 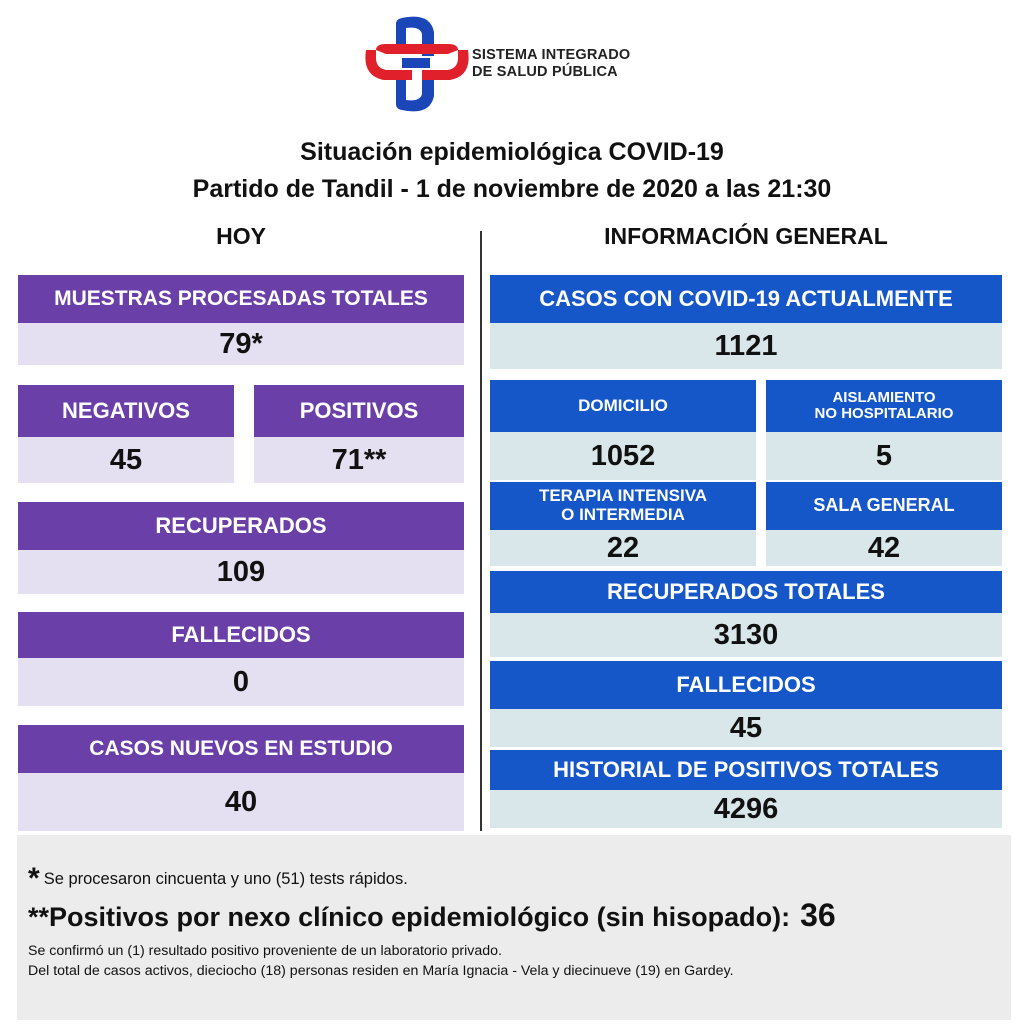 What do you see at coordinates (241, 802) in the screenshot?
I see `card-value: 40` at bounding box center [241, 802].